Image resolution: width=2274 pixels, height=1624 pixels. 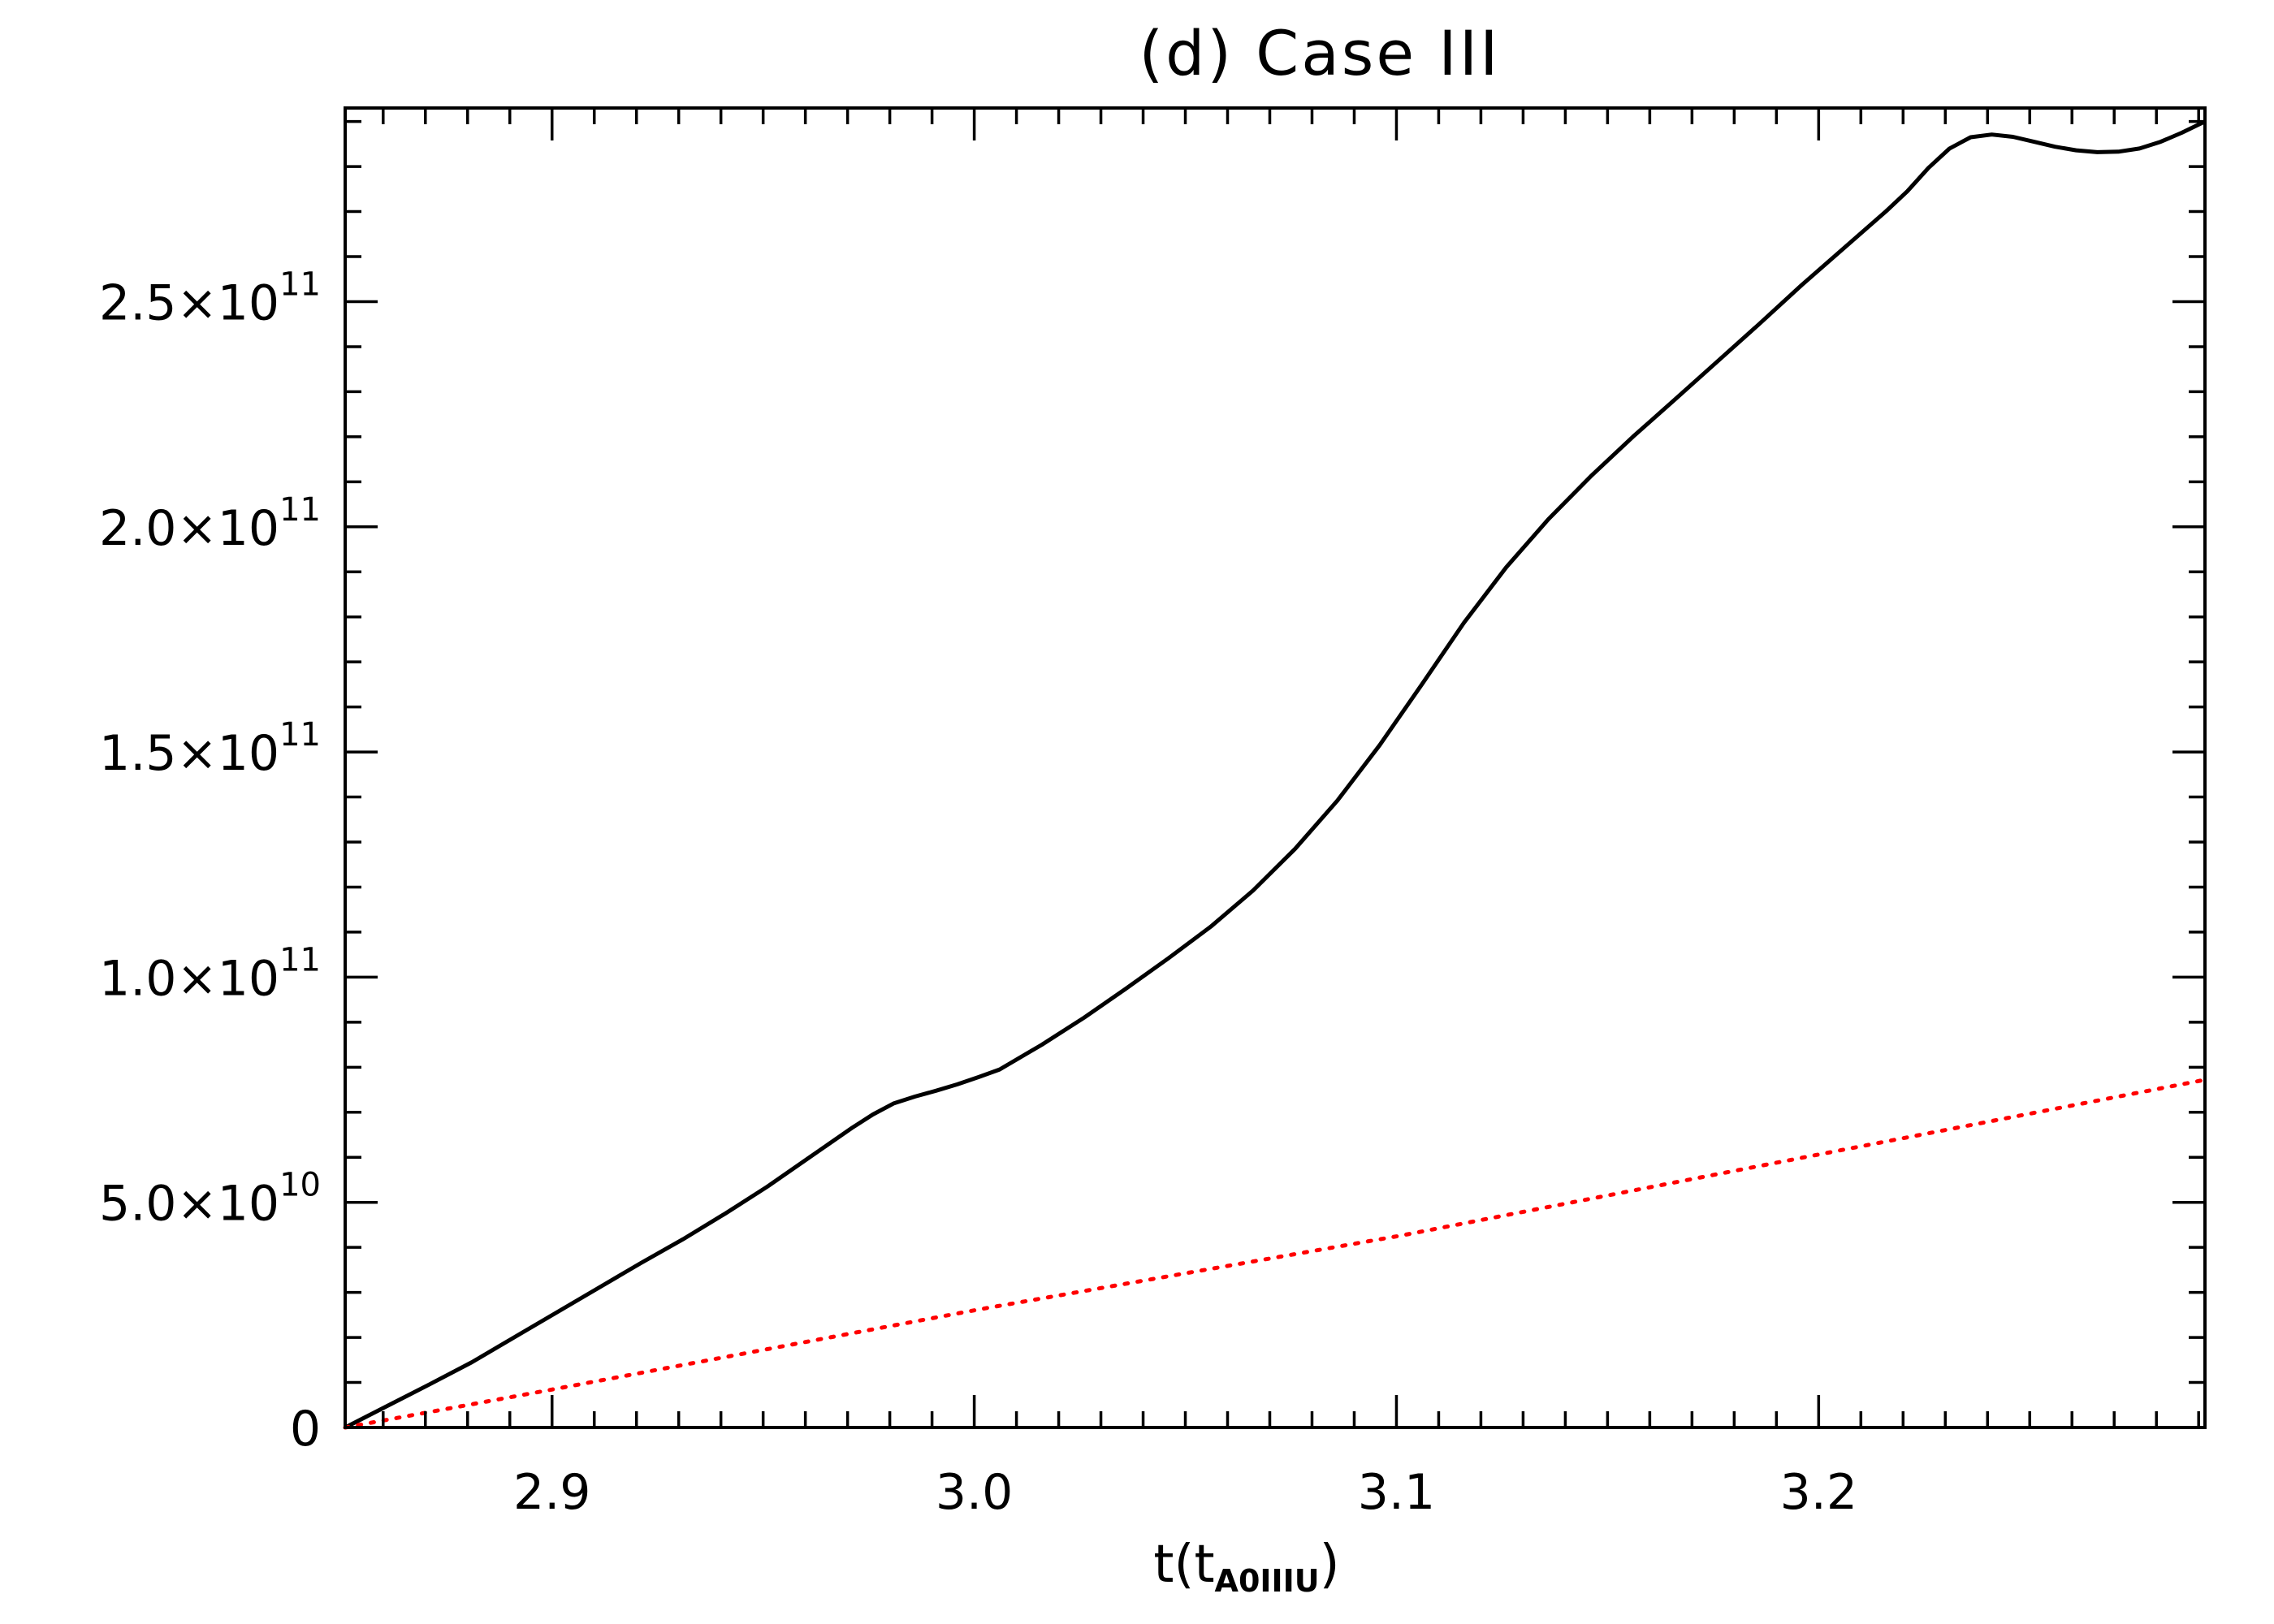 What do you see at coordinates (189, 529) in the screenshot?
I see `y-tick-mantissa: 2.0×10` at bounding box center [189, 529].